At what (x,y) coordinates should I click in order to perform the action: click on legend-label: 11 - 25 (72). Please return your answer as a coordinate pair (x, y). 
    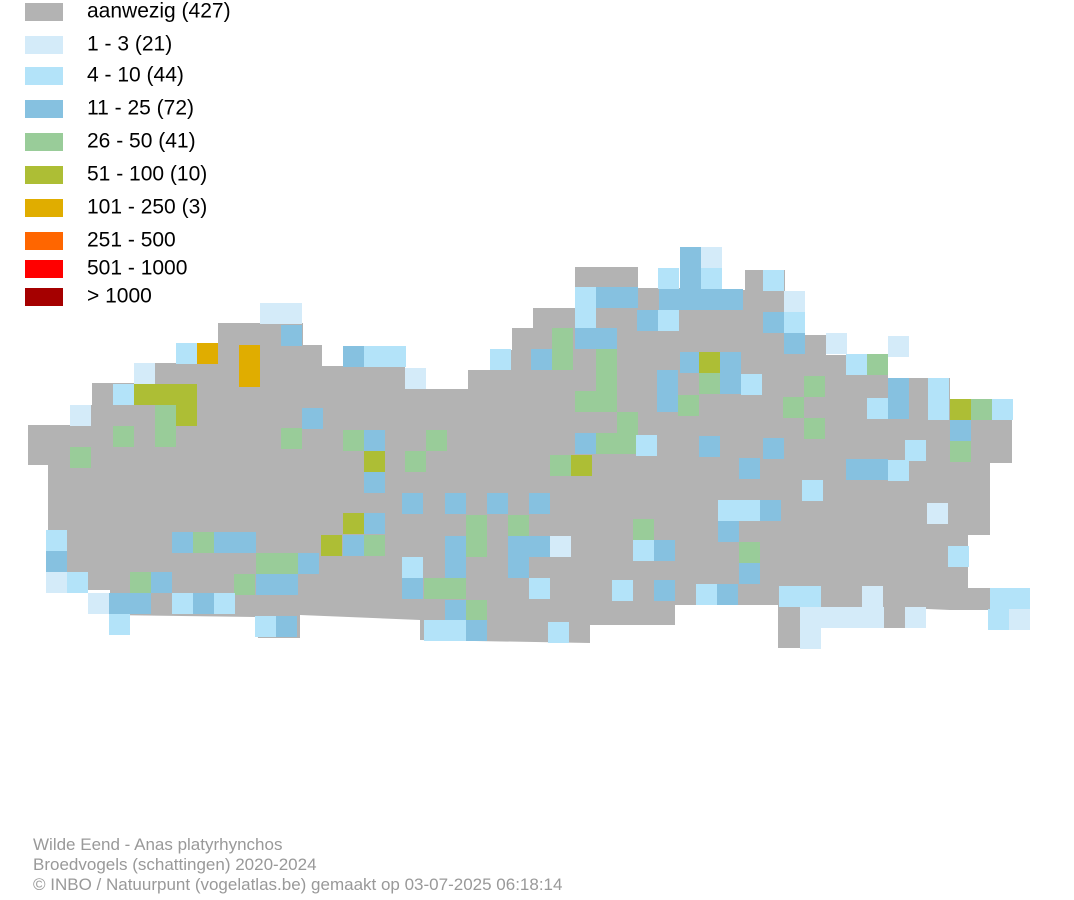
    Looking at the image, I should click on (140, 108).